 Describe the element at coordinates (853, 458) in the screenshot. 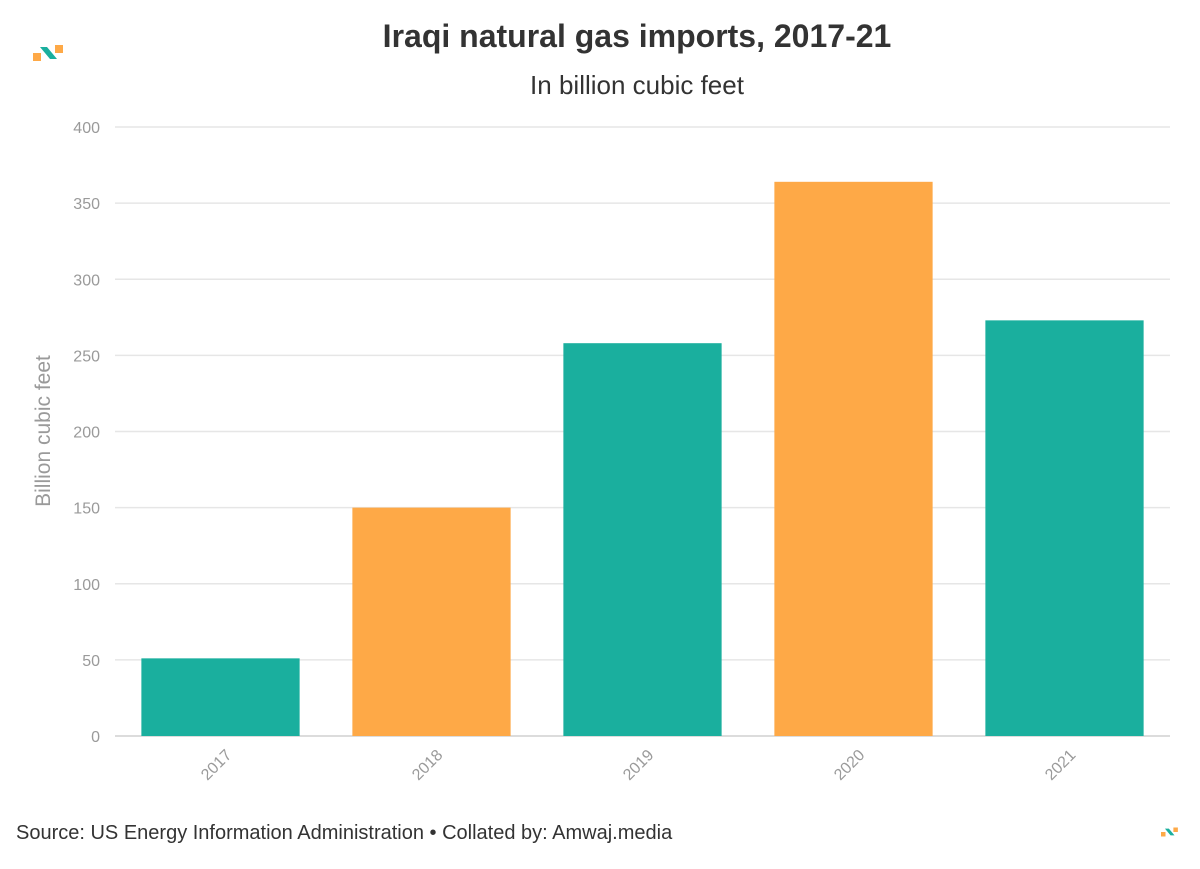

I see `bar-2020` at that location.